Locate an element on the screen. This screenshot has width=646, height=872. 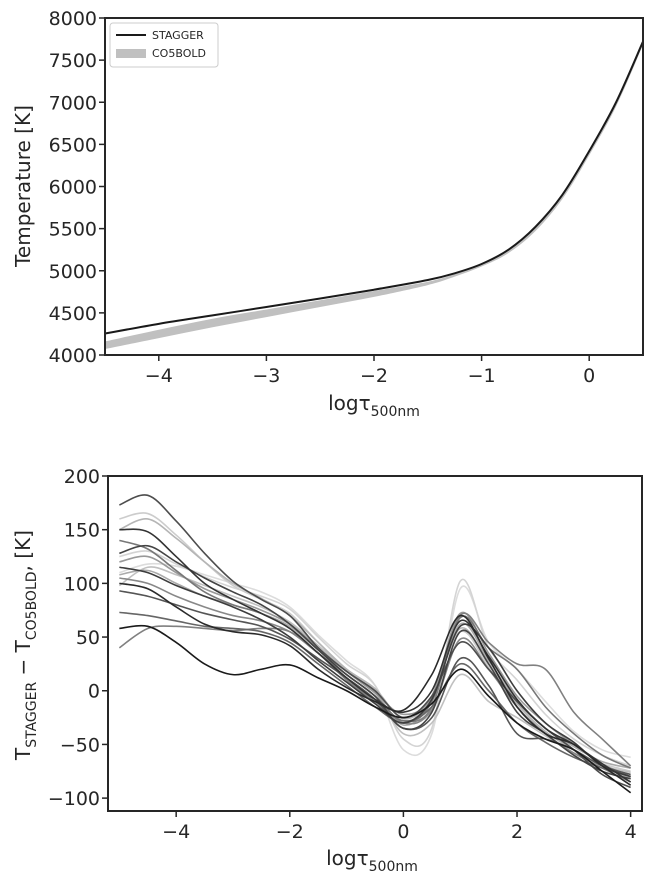
temperature-y-tick-label: 6500 is located at coordinates (73, 145).